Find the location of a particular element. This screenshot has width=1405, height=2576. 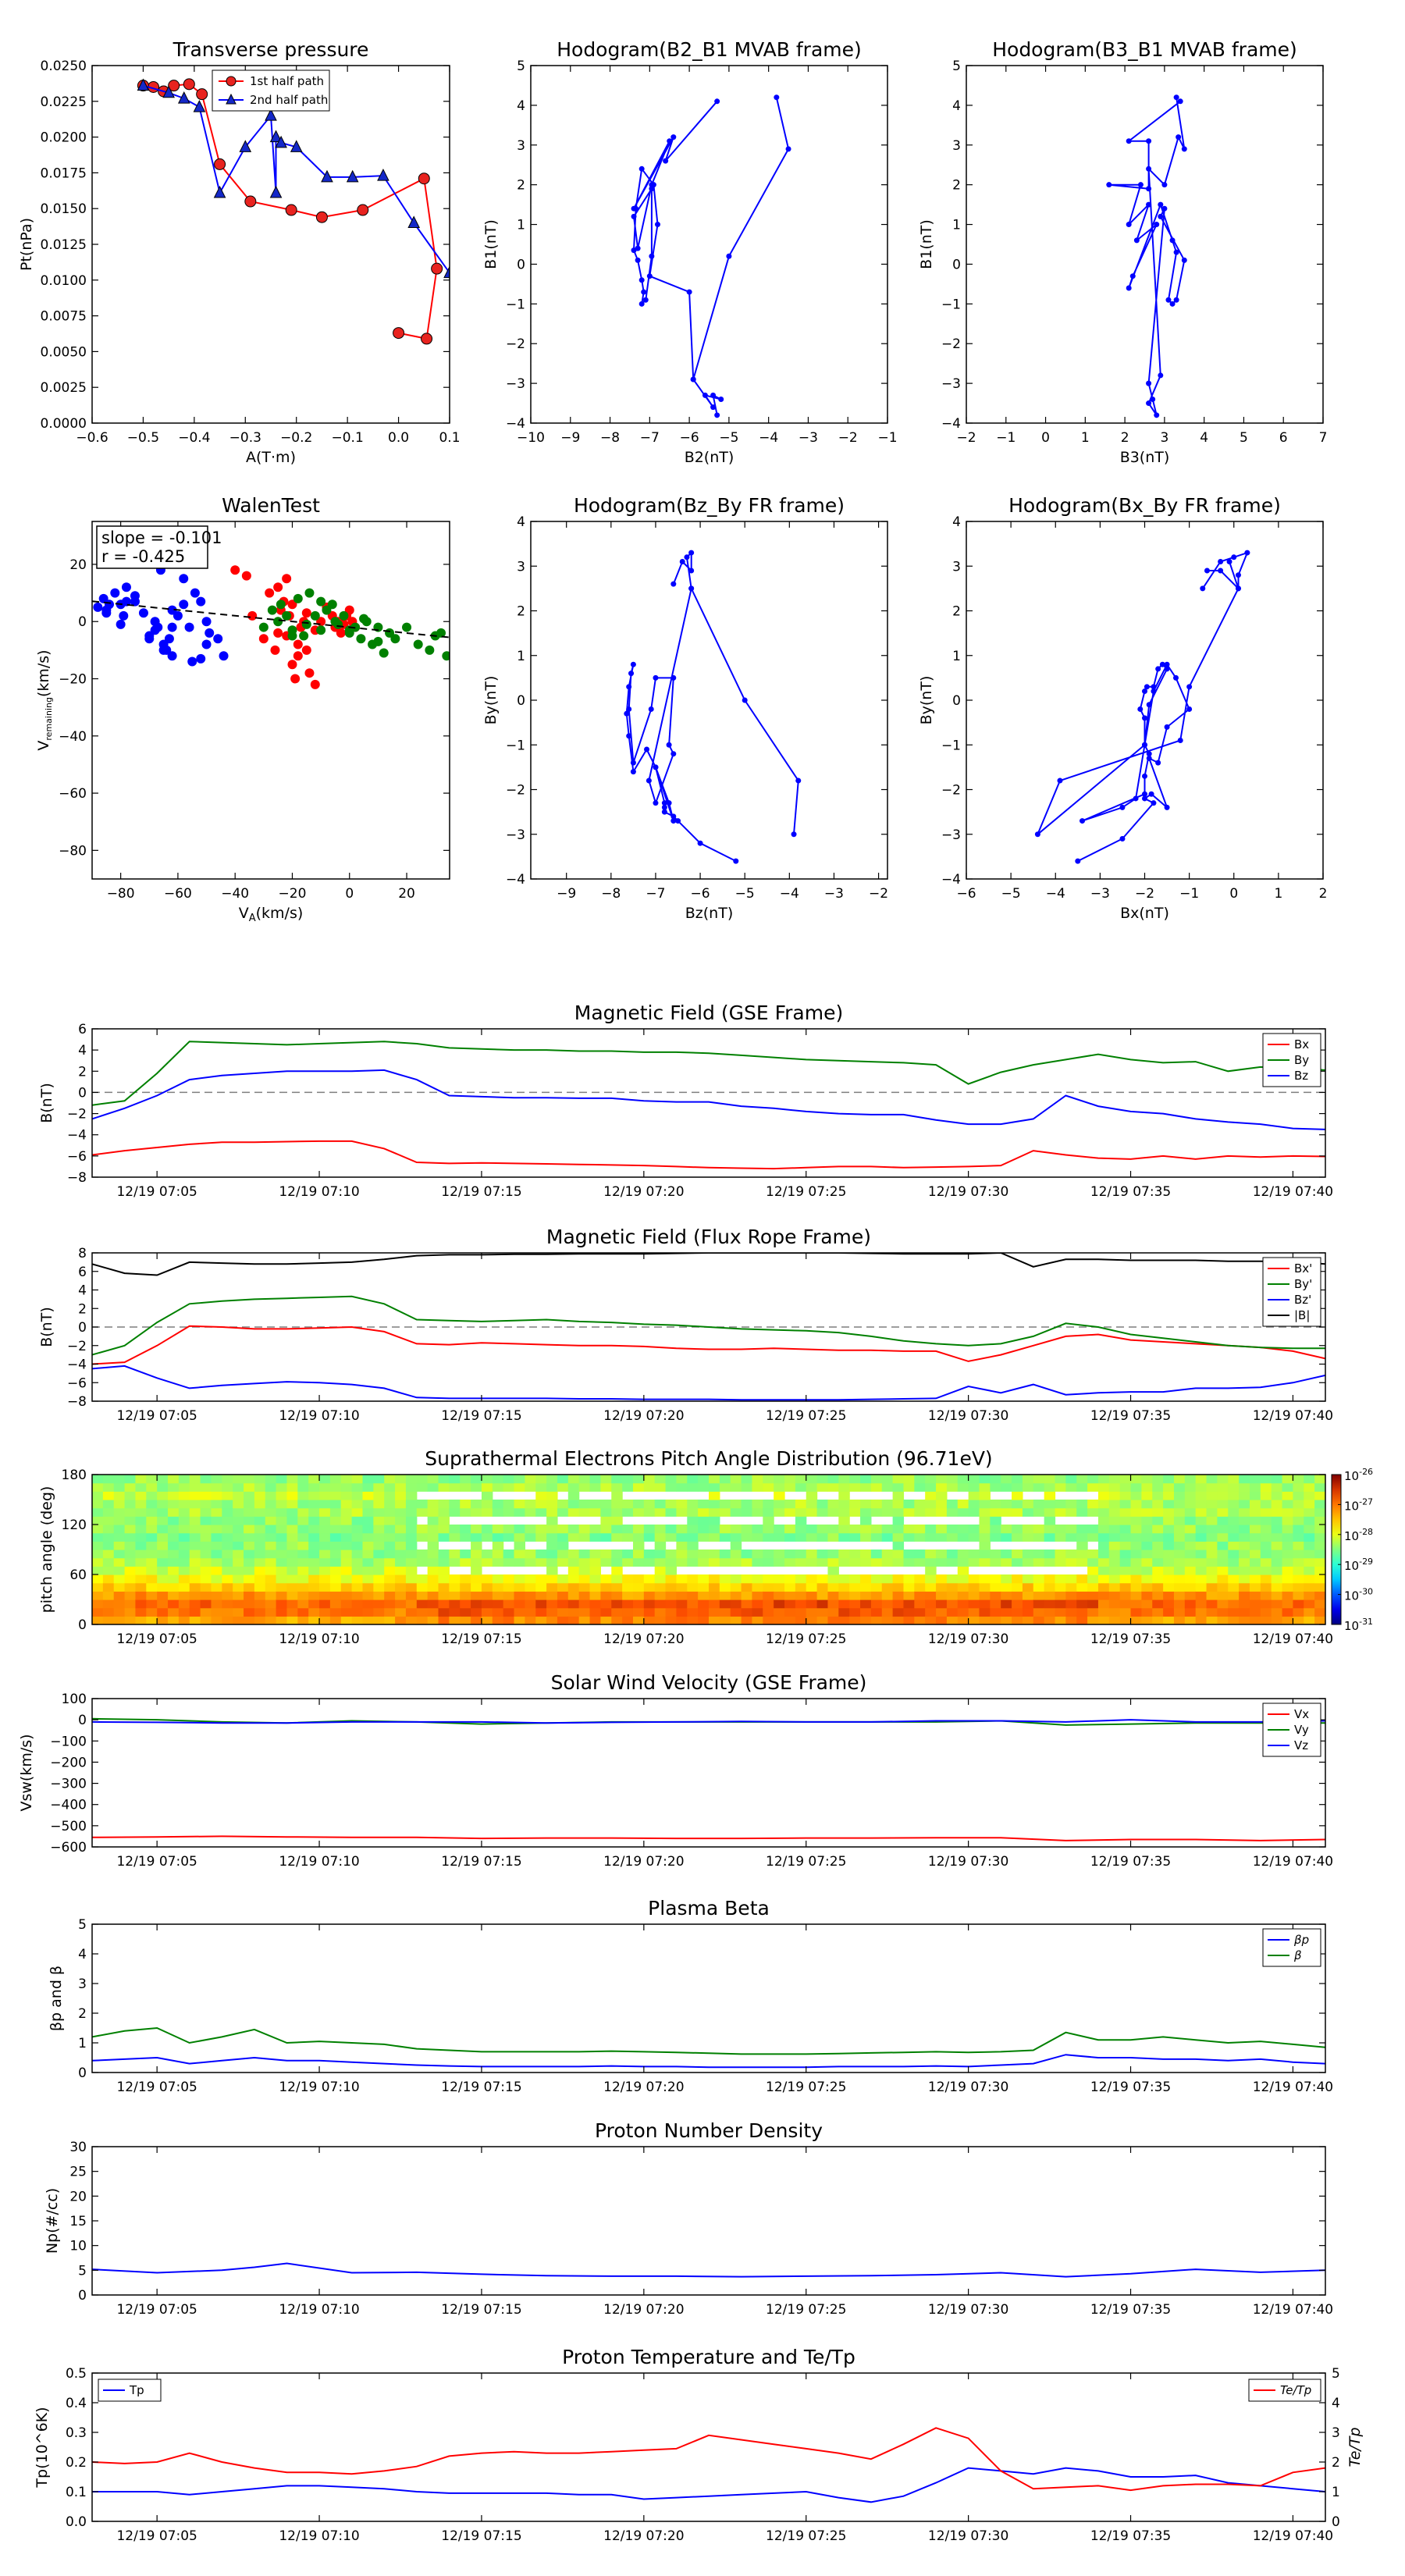

x-tick-label: −6 is located at coordinates (689, 438).